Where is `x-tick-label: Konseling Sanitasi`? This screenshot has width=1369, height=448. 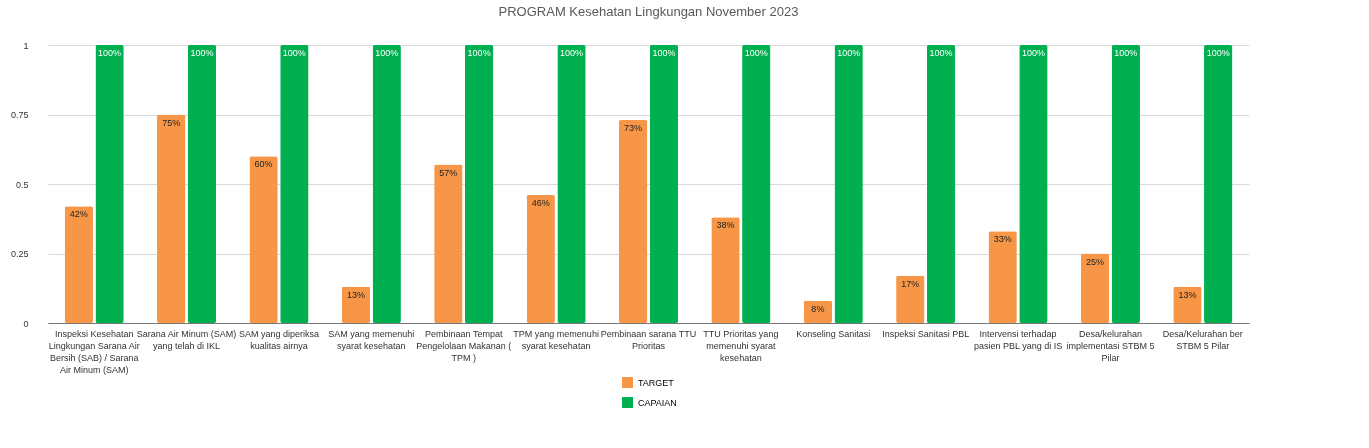 x-tick-label: Konseling Sanitasi is located at coordinates (833, 333).